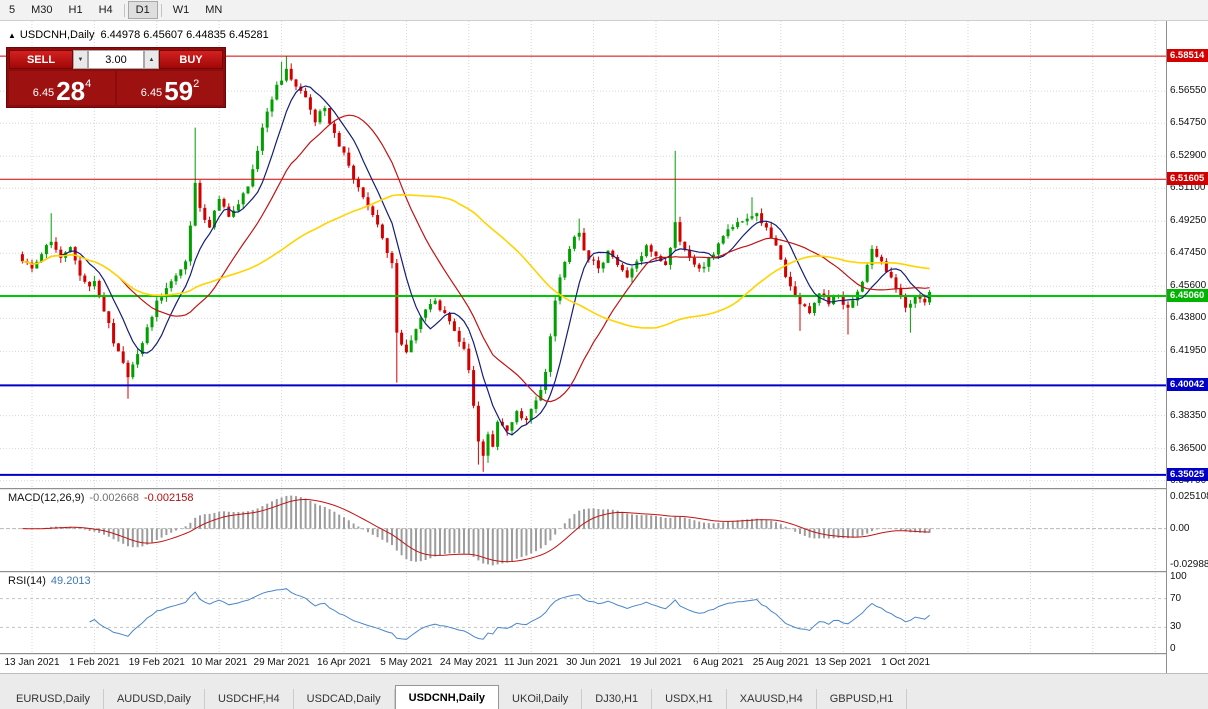 The height and width of the screenshot is (709, 1208). Describe the element at coordinates (12, 10) in the screenshot. I see `timeframe-button-5: 5` at that location.